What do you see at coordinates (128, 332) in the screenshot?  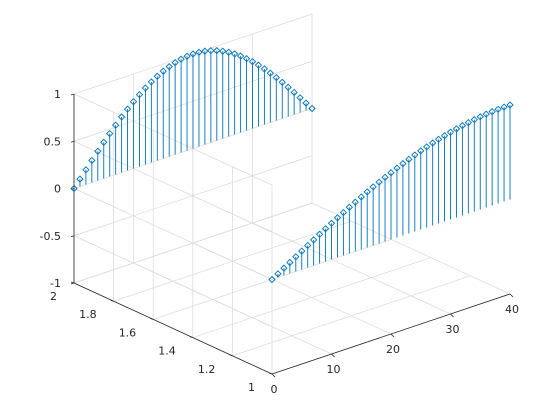 I see `y-tick-label: 1.6` at bounding box center [128, 332].